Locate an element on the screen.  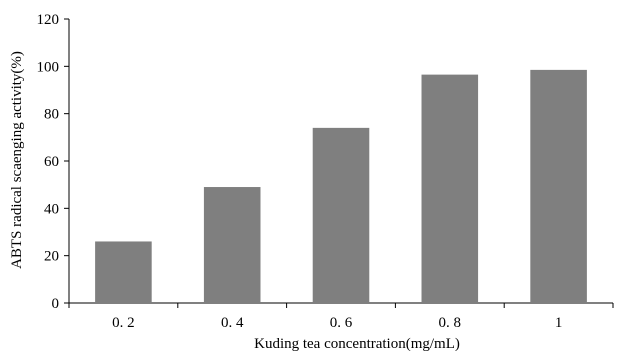
y-axis-title: ABTS radical scaenging activity(%) is located at coordinates (17, 160).